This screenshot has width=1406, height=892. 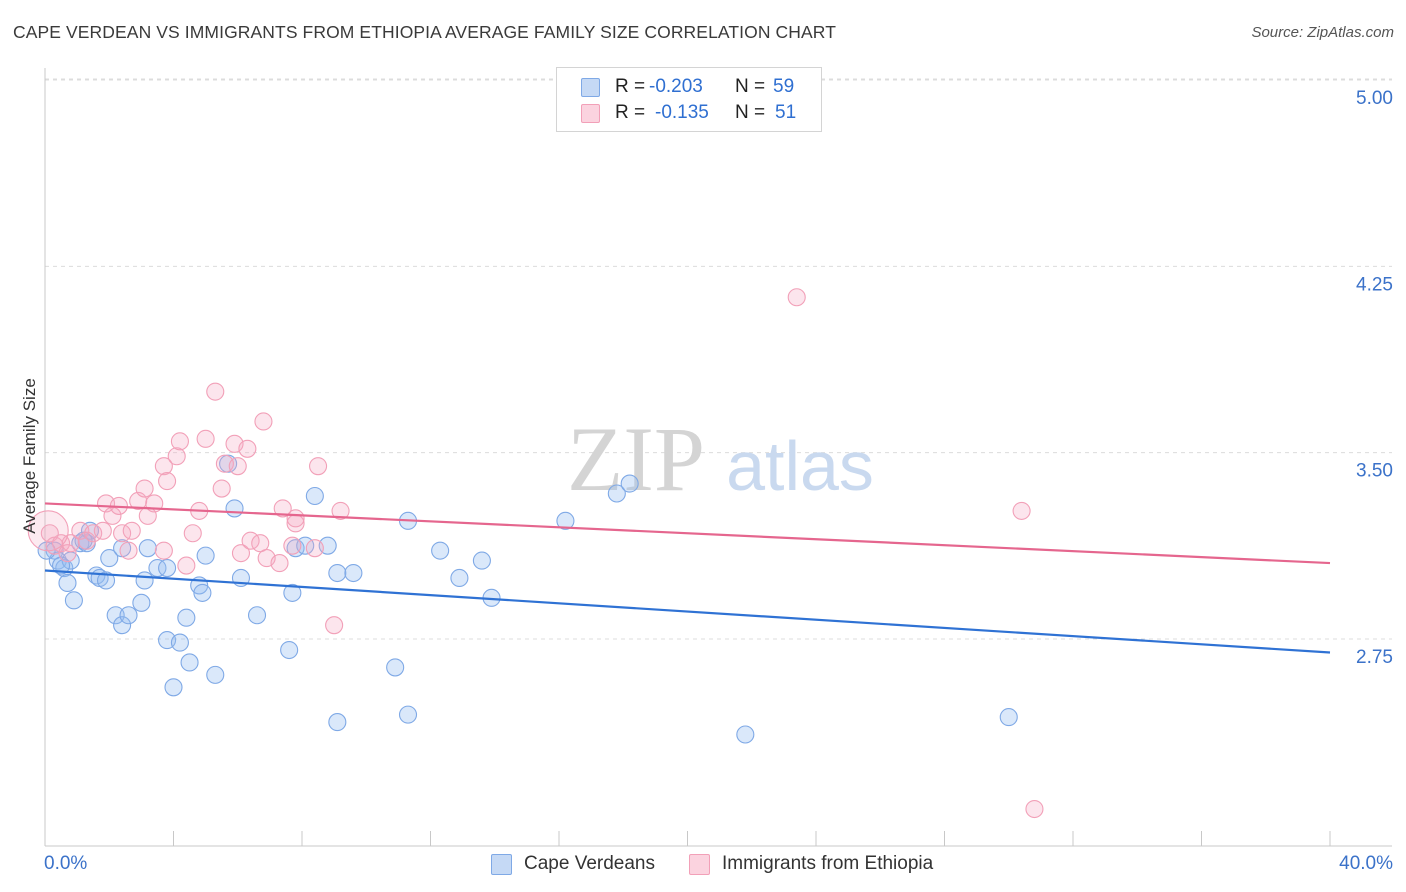 What do you see at coordinates (676, 86) in the screenshot?
I see `legend-r-value: -0.203` at bounding box center [676, 86].